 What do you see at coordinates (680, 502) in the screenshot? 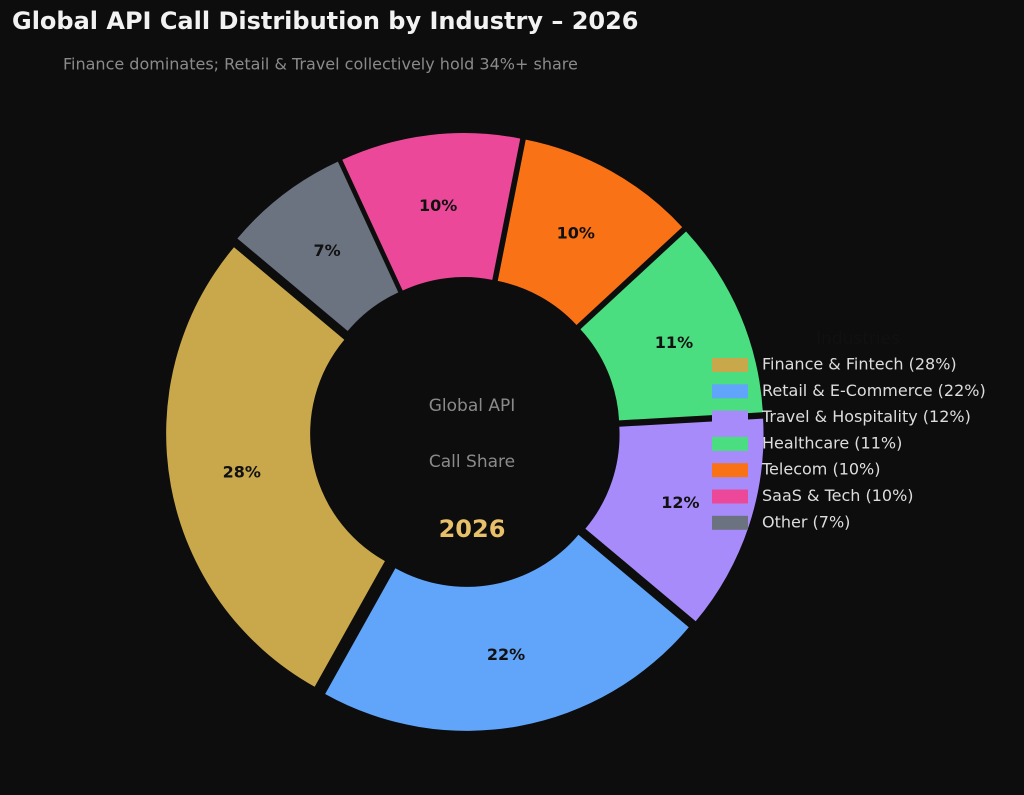
I see `slice-label: 12%` at bounding box center [680, 502].